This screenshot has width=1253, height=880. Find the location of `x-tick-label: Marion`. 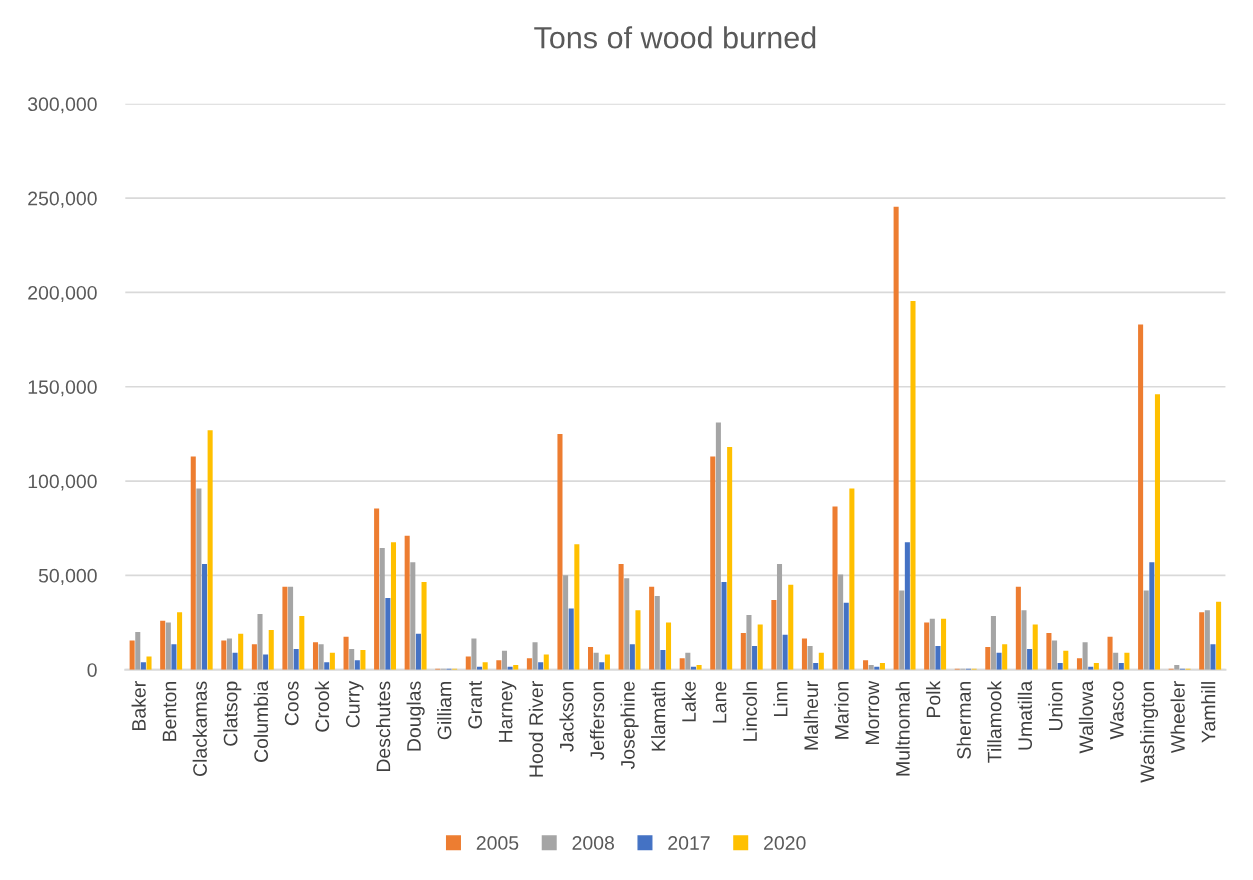

x-tick-label: Marion is located at coordinates (841, 710).